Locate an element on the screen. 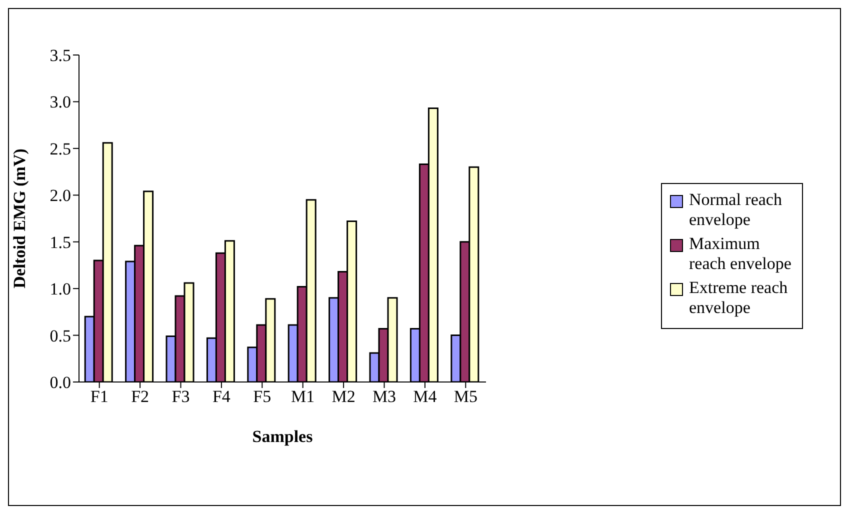  y-tick-label: 0.0 is located at coordinates (60, 382).